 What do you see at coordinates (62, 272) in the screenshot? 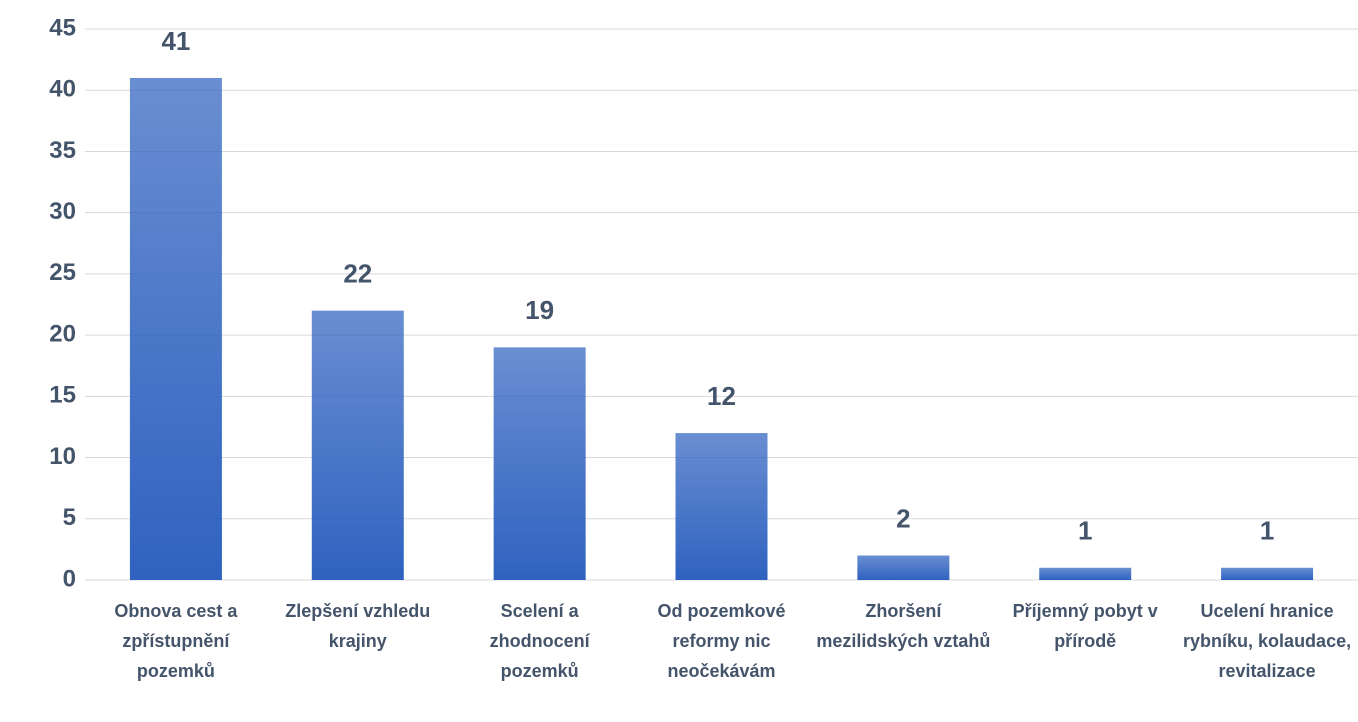
I see `y-tick-label: 25` at bounding box center [62, 272].